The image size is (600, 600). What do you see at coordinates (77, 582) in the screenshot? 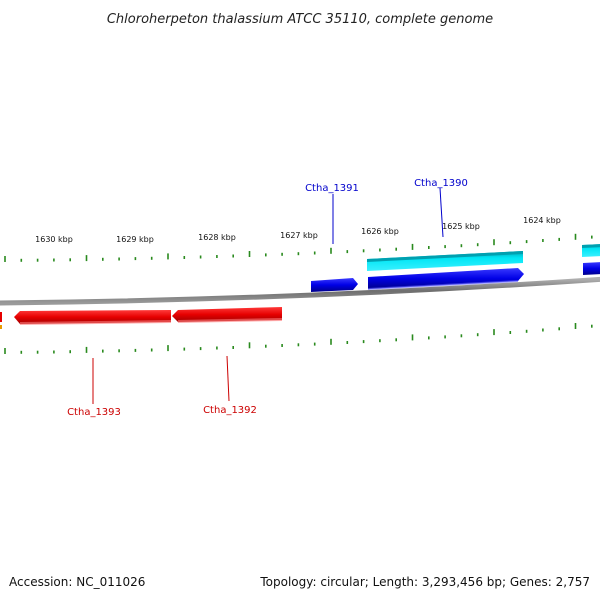
I see `accession-text: Accession: NC_011026` at bounding box center [77, 582].